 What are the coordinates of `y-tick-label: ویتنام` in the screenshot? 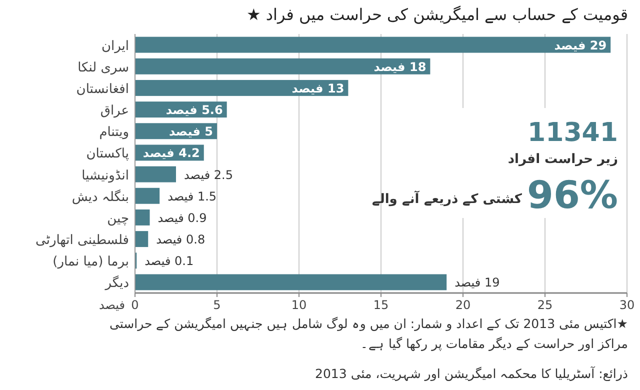 It's located at (114, 132).